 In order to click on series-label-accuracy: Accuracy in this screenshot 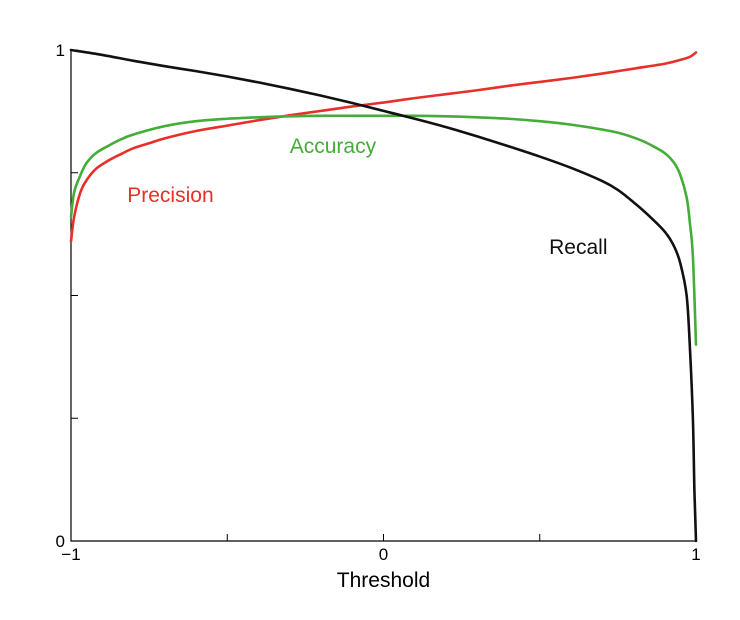, I will do `click(333, 146)`.